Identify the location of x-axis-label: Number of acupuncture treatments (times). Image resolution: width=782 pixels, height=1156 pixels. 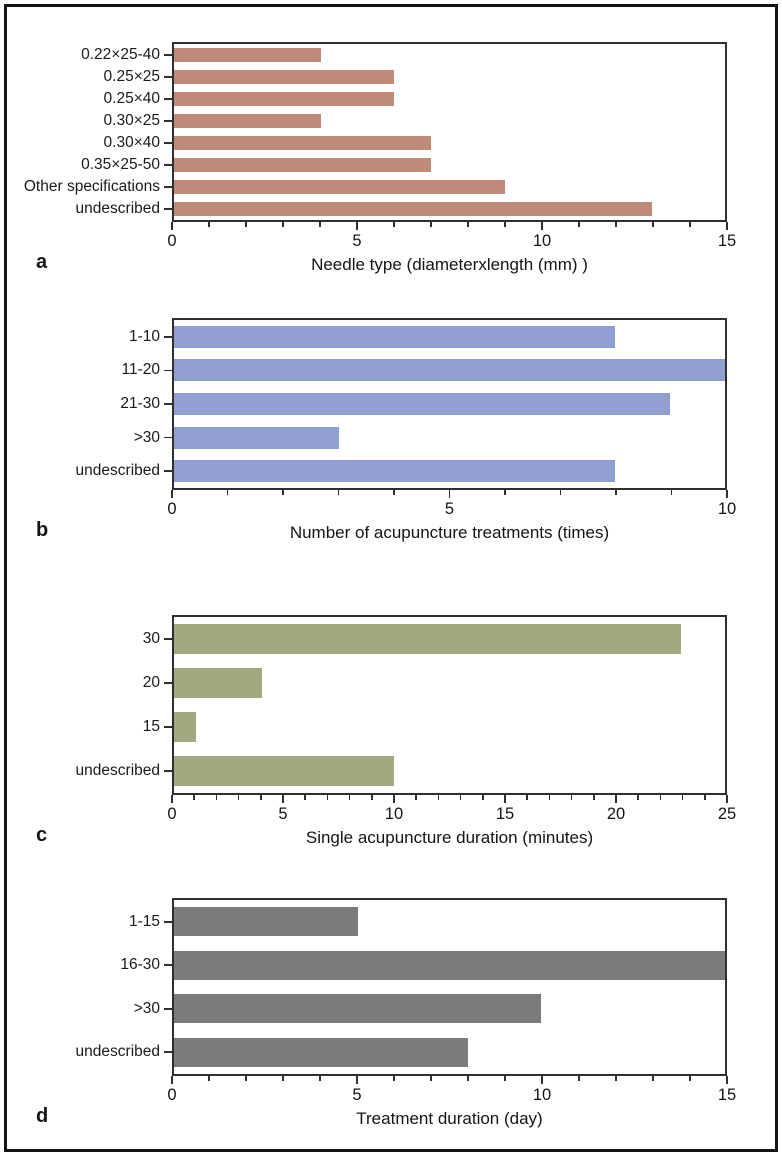
(449, 532).